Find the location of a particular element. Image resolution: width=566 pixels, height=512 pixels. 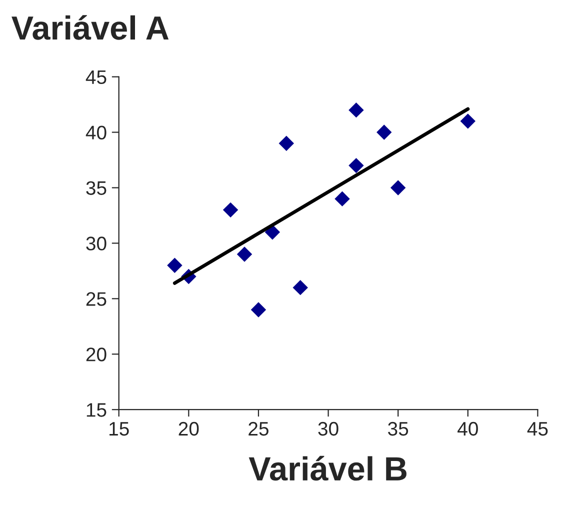

y-tick-label: 20 is located at coordinates (96, 355).